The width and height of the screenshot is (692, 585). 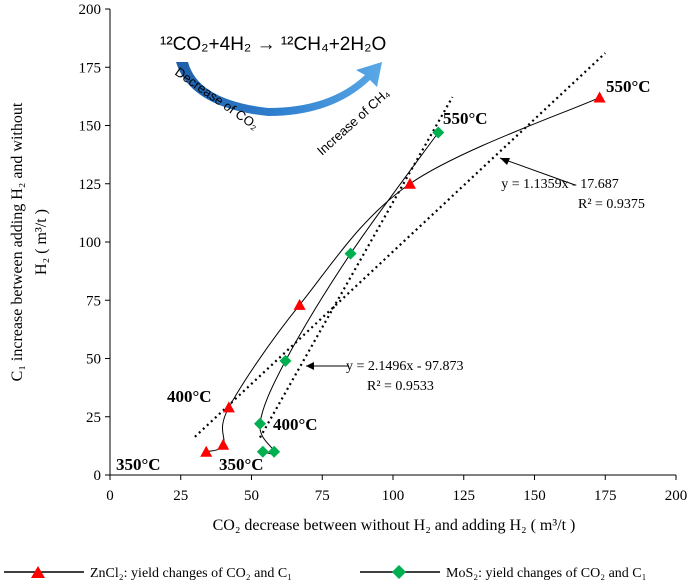 I want to click on x-tick-label: 125, so click(x=464, y=496).